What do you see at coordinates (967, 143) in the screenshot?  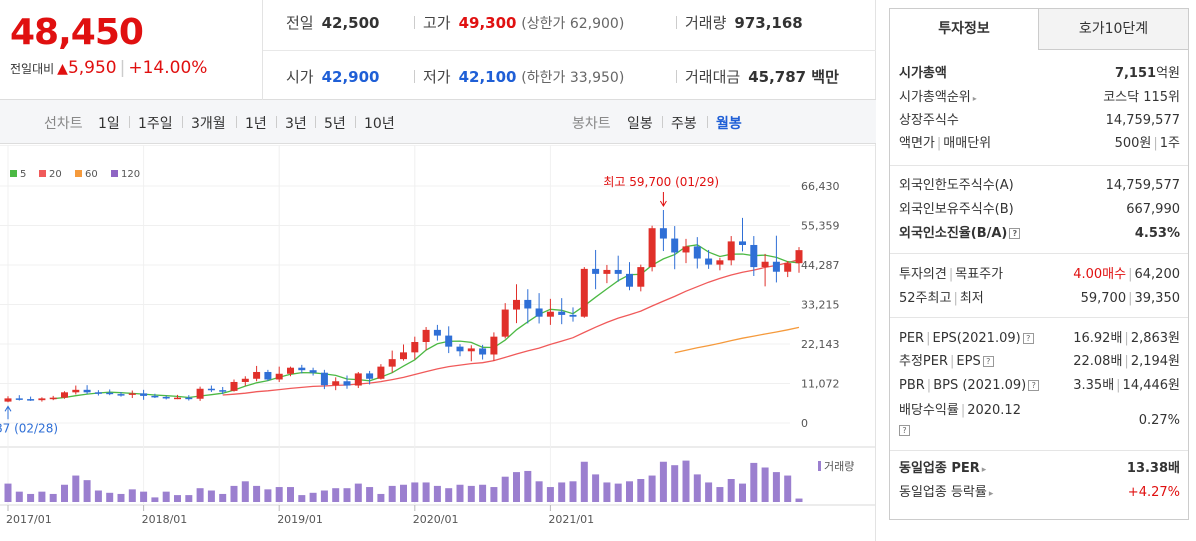 I see `trade-unit-label: 매매단위` at bounding box center [967, 143].